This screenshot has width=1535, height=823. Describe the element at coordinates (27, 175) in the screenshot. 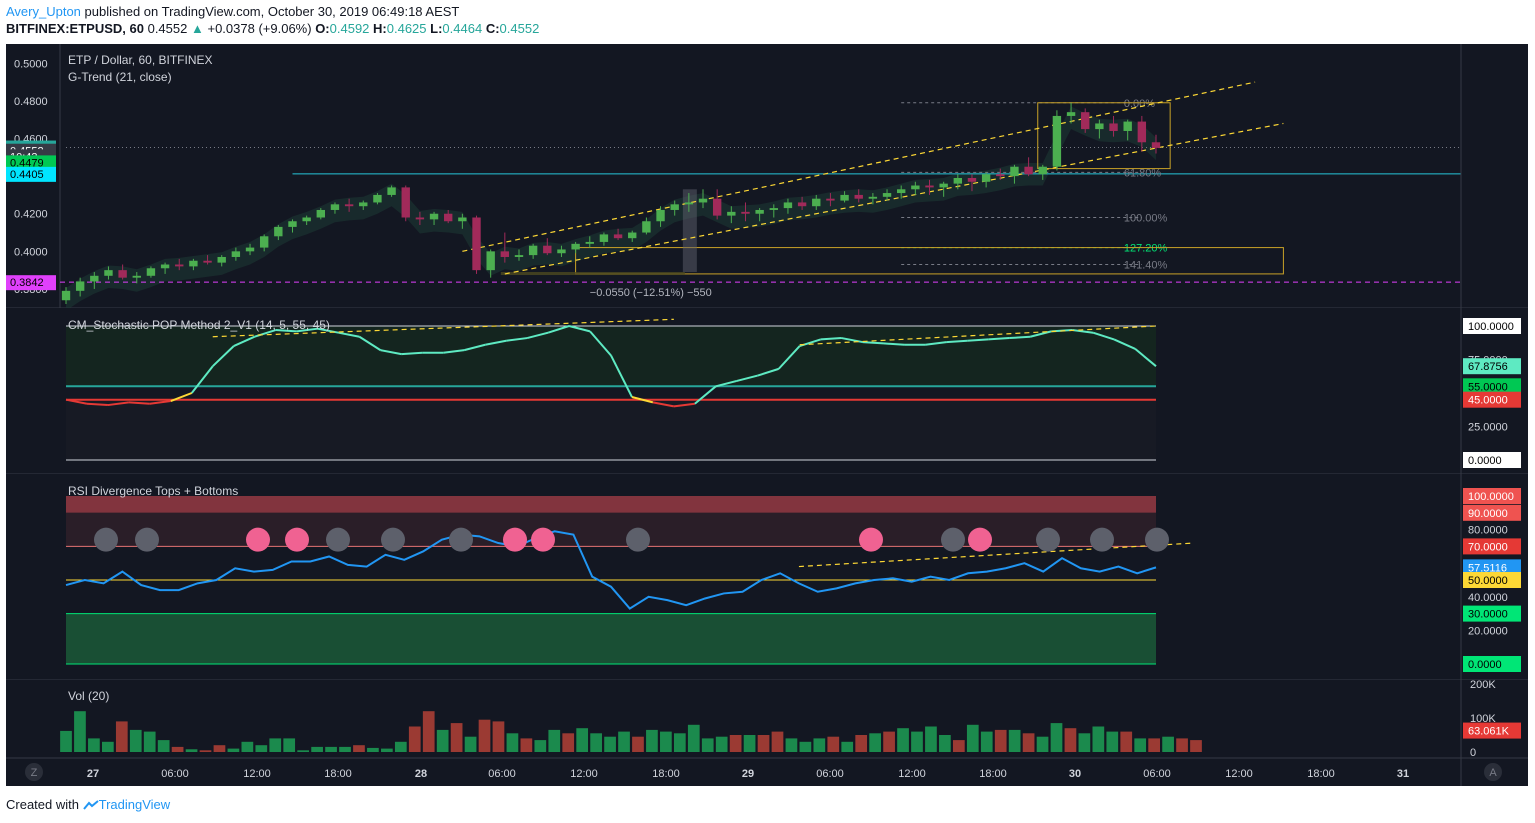

I see `price-badge-label: 0.4405` at that location.